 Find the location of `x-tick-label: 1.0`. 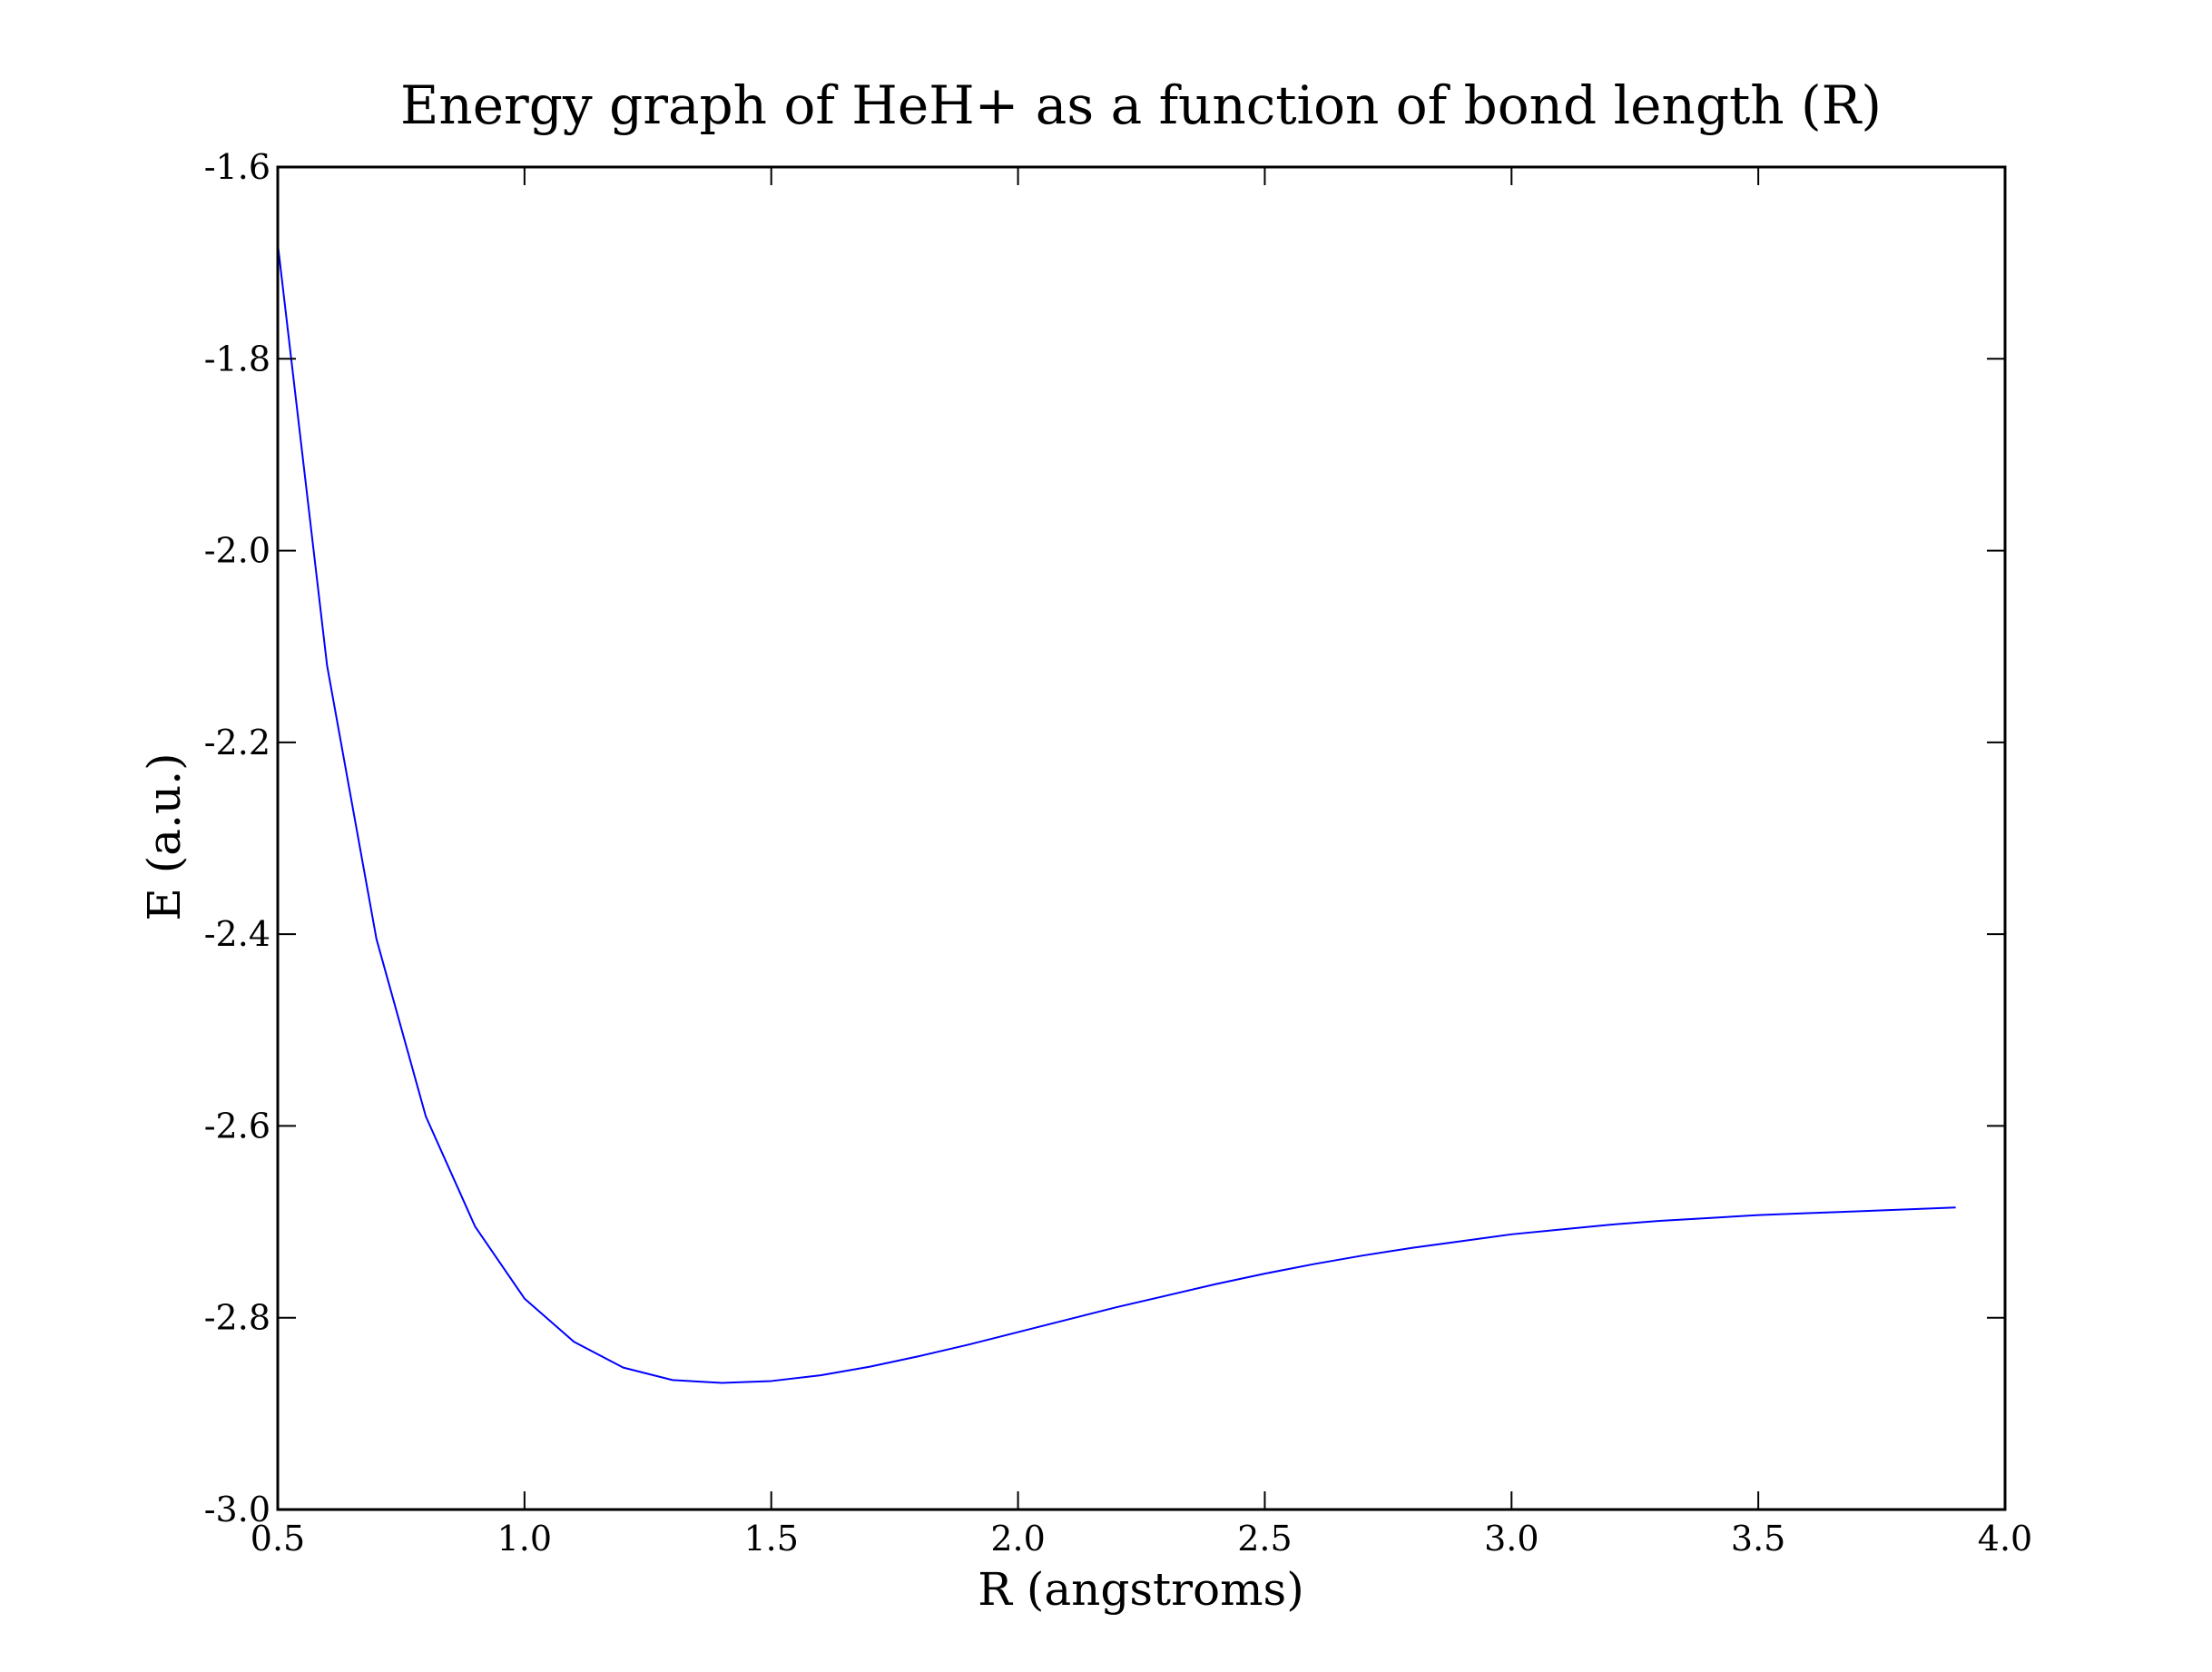

x-tick-label: 1.0 is located at coordinates (524, 1539).